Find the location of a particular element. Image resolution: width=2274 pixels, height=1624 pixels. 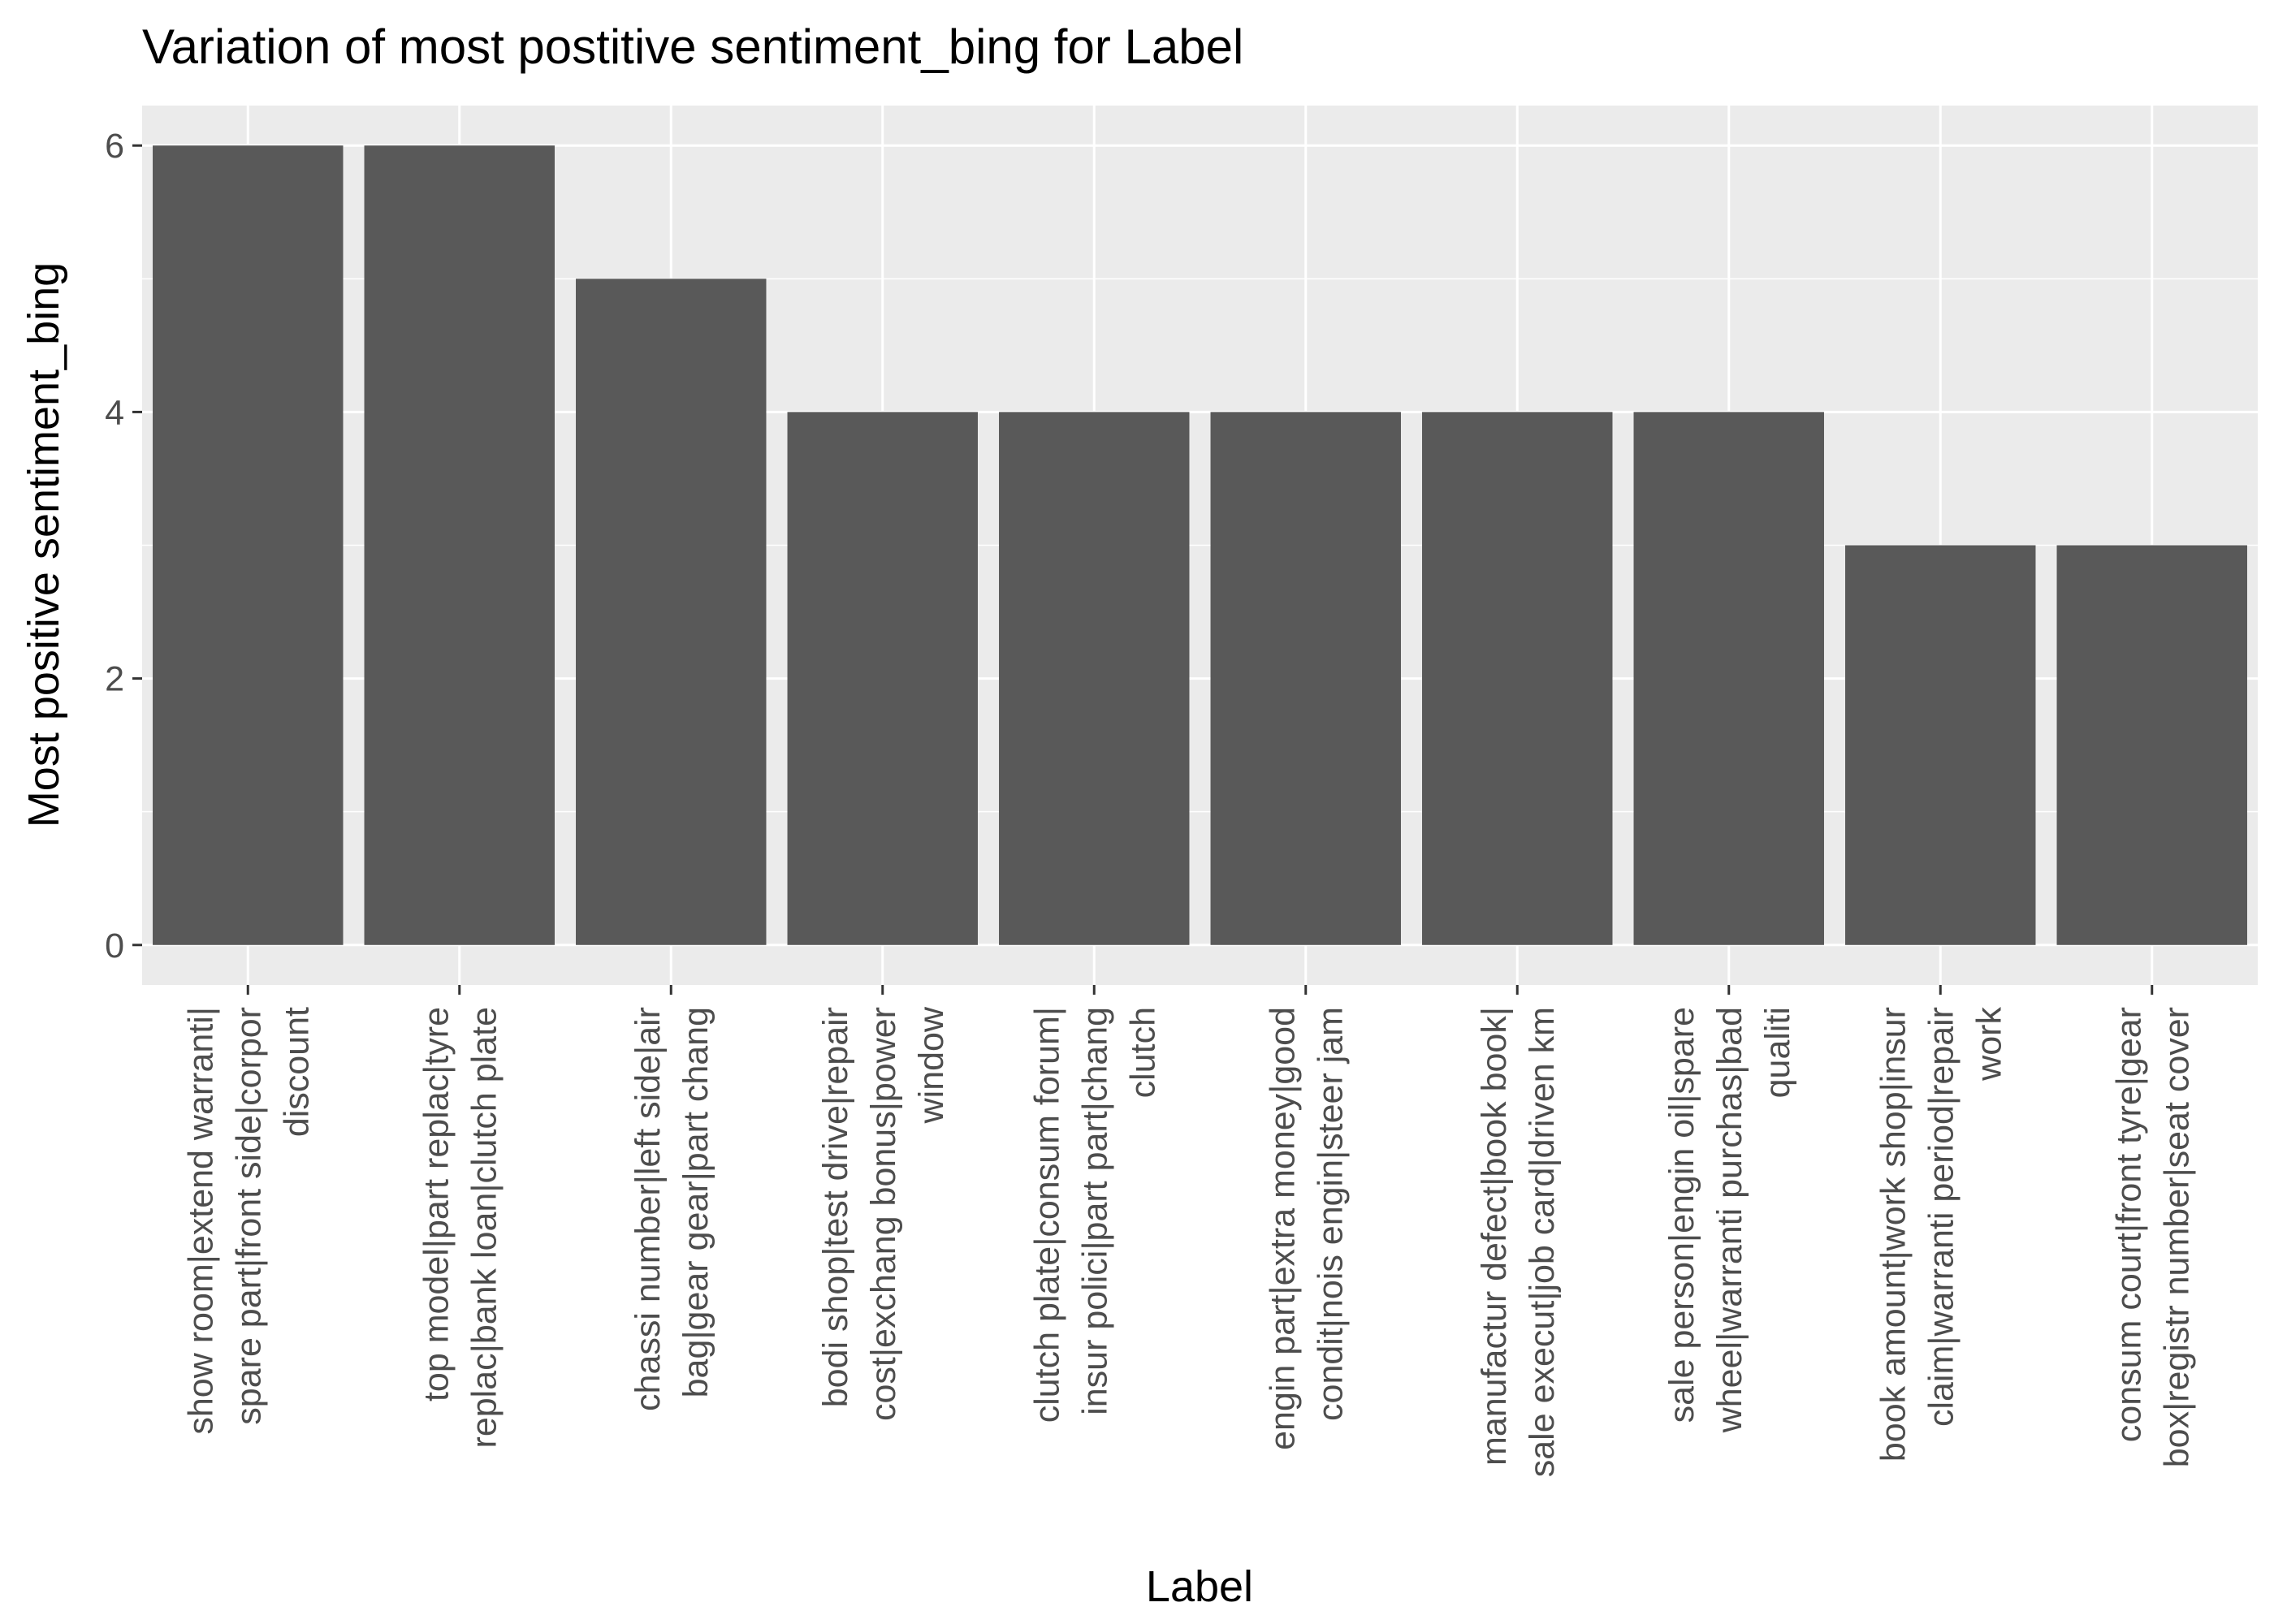

x-tick-label: sale execut|job card|driven km is located at coordinates (1542, 1242).